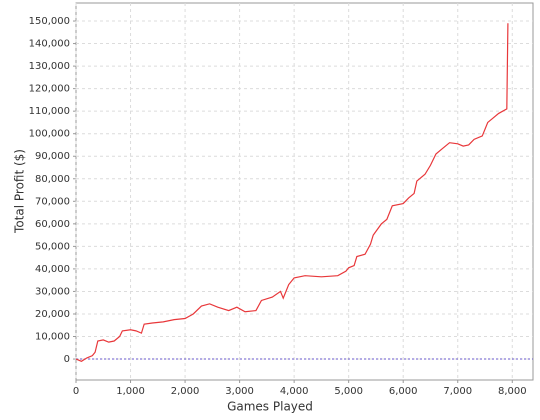 The image size is (540, 420). Describe the element at coordinates (49, 89) in the screenshot. I see `y-tick-label: 120,000` at that location.